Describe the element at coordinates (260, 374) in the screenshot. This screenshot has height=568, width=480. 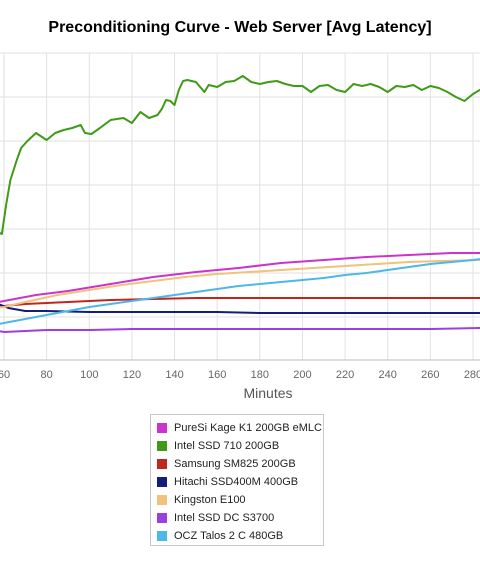
I see `x-tick-label: 180` at that location.